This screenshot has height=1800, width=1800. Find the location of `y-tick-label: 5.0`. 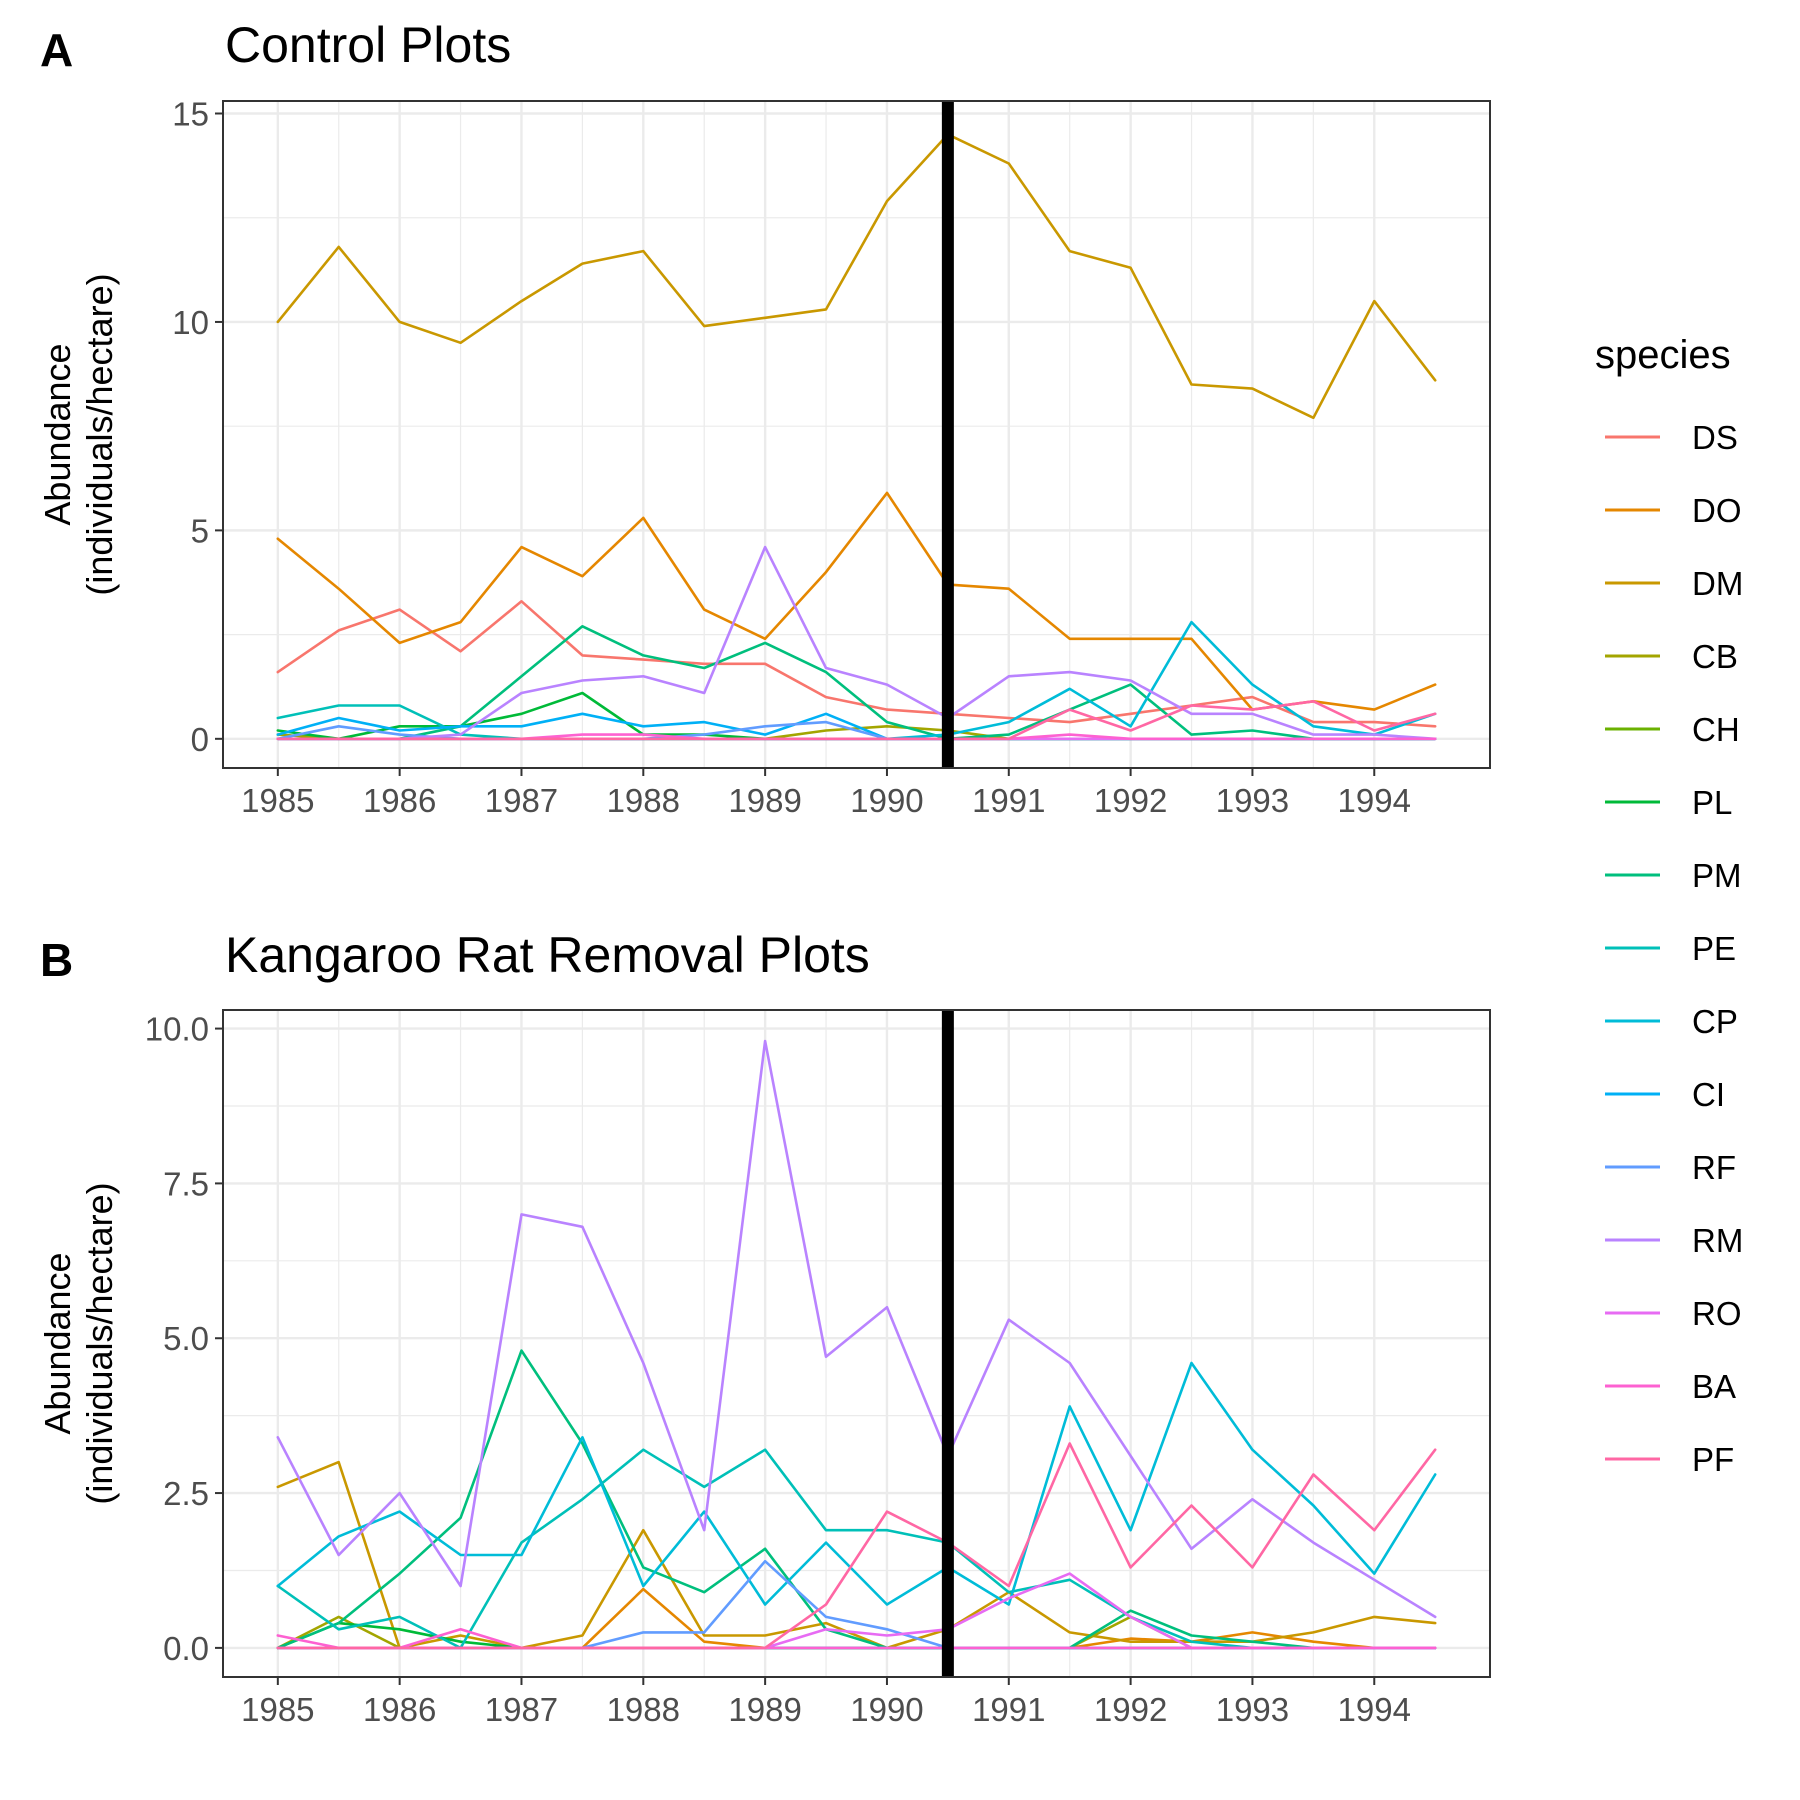

y-tick-label: 5.0 is located at coordinates (186, 1338).